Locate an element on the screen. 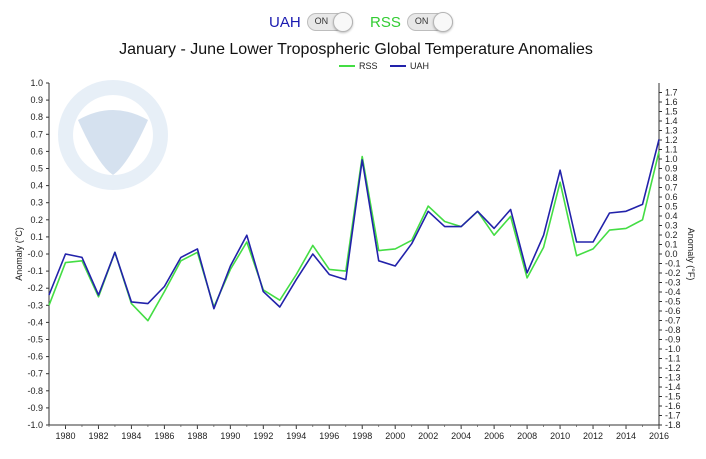  y-left-tick-label: 0.7 is located at coordinates (36, 134).